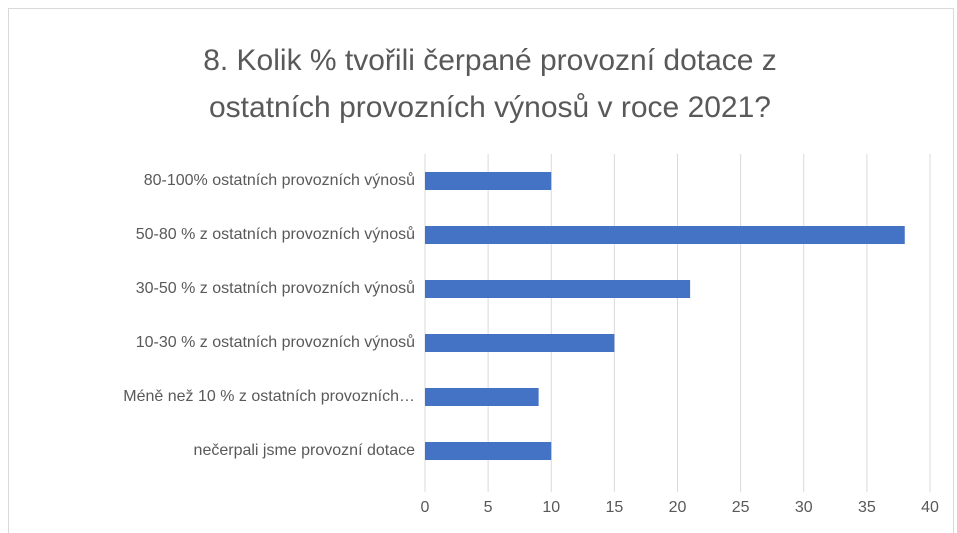 The image size is (957, 533). What do you see at coordinates (279, 180) in the screenshot?
I see `y-tick-label: 80-100% ostatních provozních výnosů` at bounding box center [279, 180].